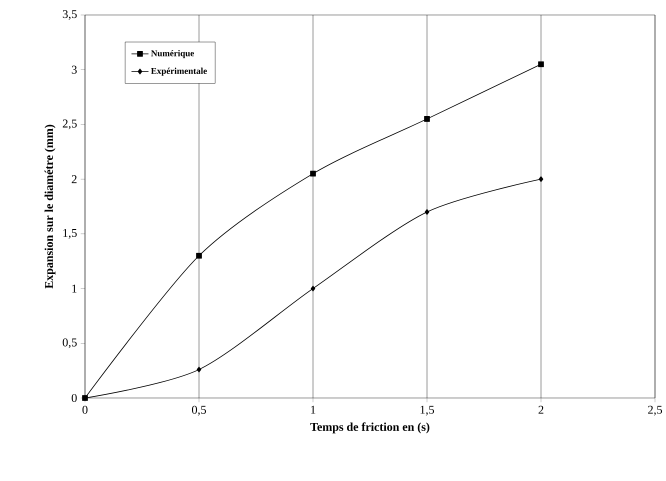  Describe the element at coordinates (70, 233) in the screenshot. I see `y-tick-label: 1,5` at that location.